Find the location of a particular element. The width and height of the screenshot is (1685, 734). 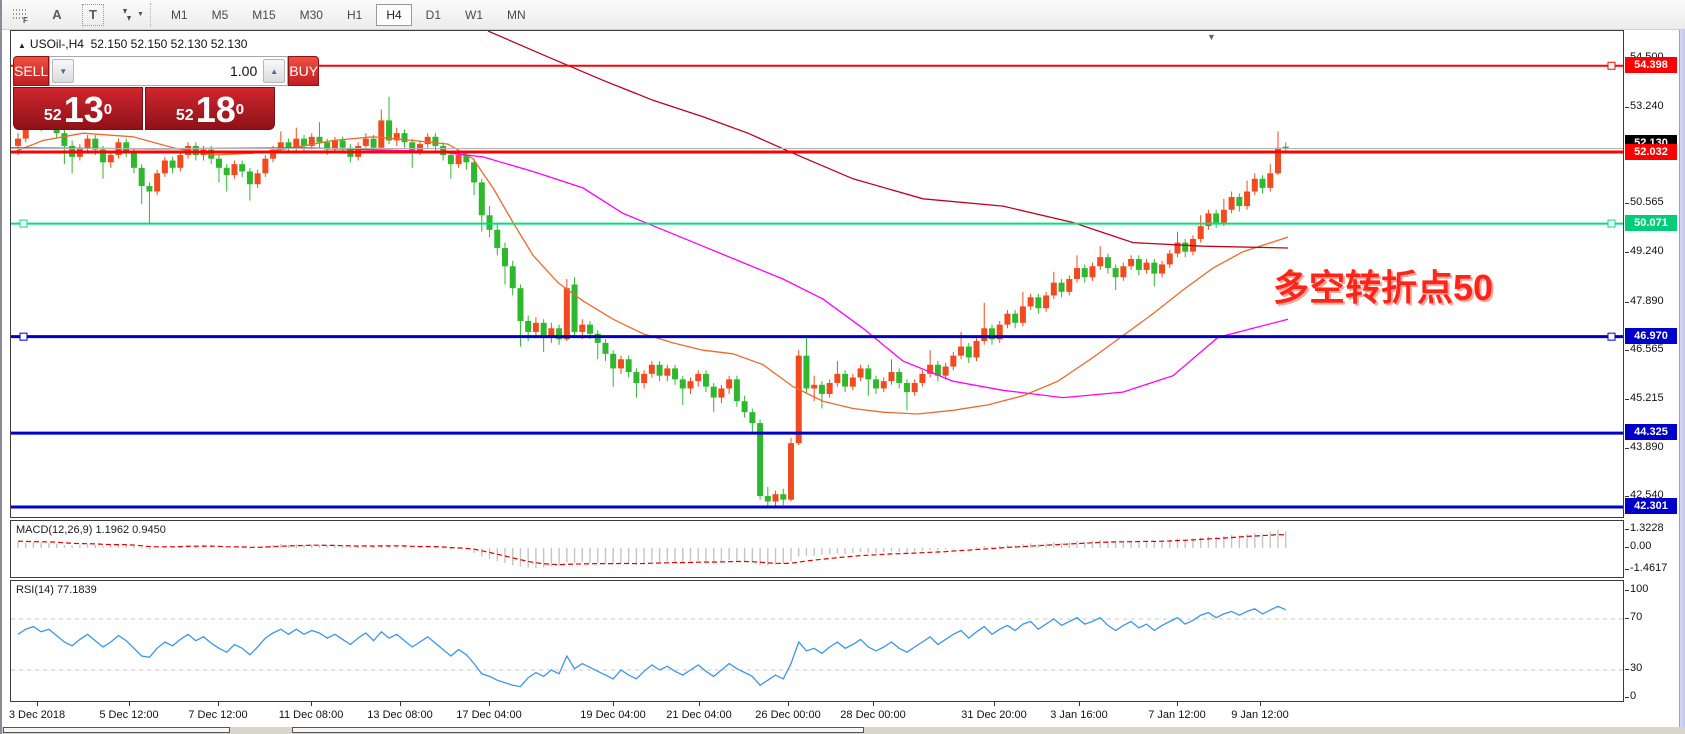

toolbar: F A T ▼ M1 M5 M15 M30 H1 H4 D1 W1 MN is located at coordinates (843, 15).